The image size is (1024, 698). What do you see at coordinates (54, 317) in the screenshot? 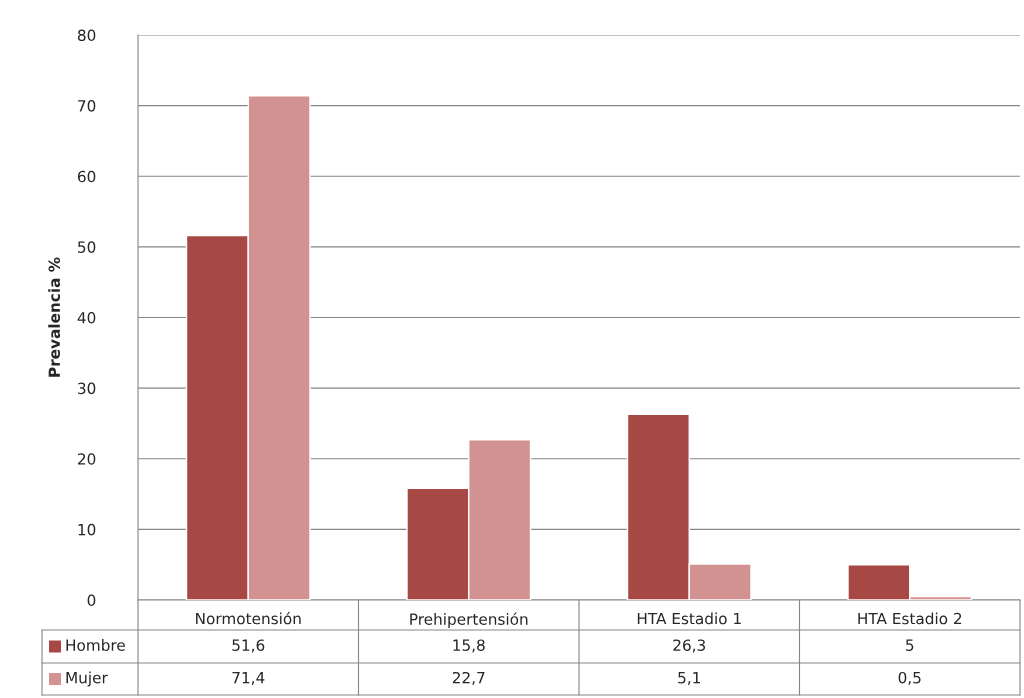
I see `y-axis-title: Prevalencia %` at bounding box center [54, 317].